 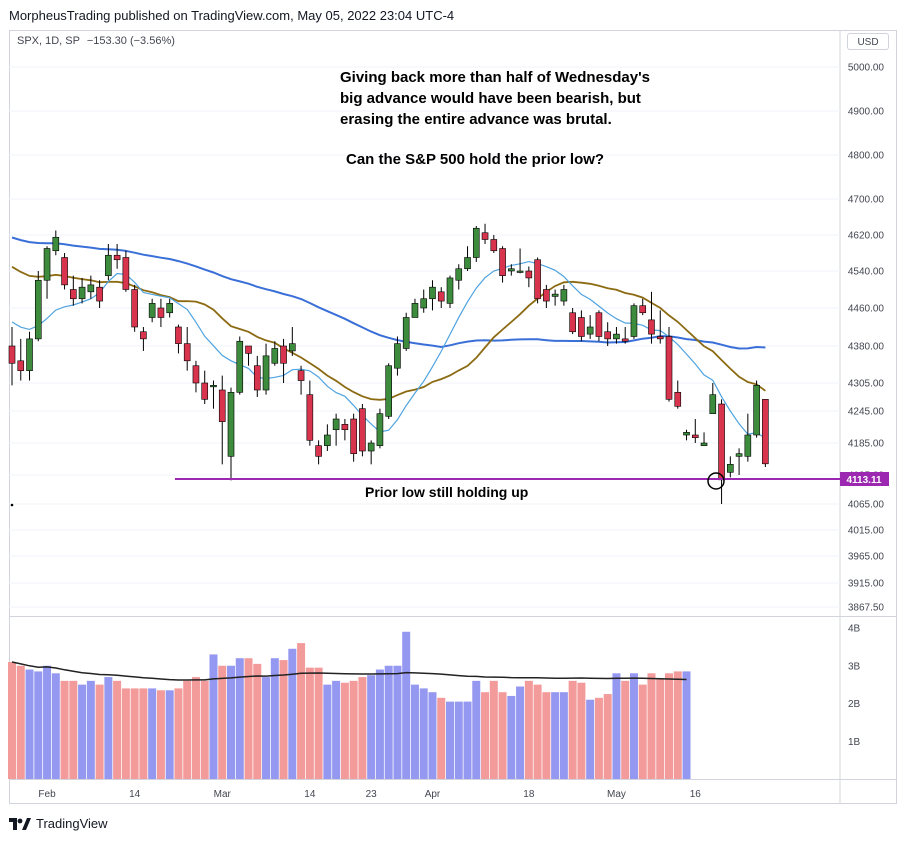 I want to click on price-tick-label: 4245.00, so click(x=866, y=412).